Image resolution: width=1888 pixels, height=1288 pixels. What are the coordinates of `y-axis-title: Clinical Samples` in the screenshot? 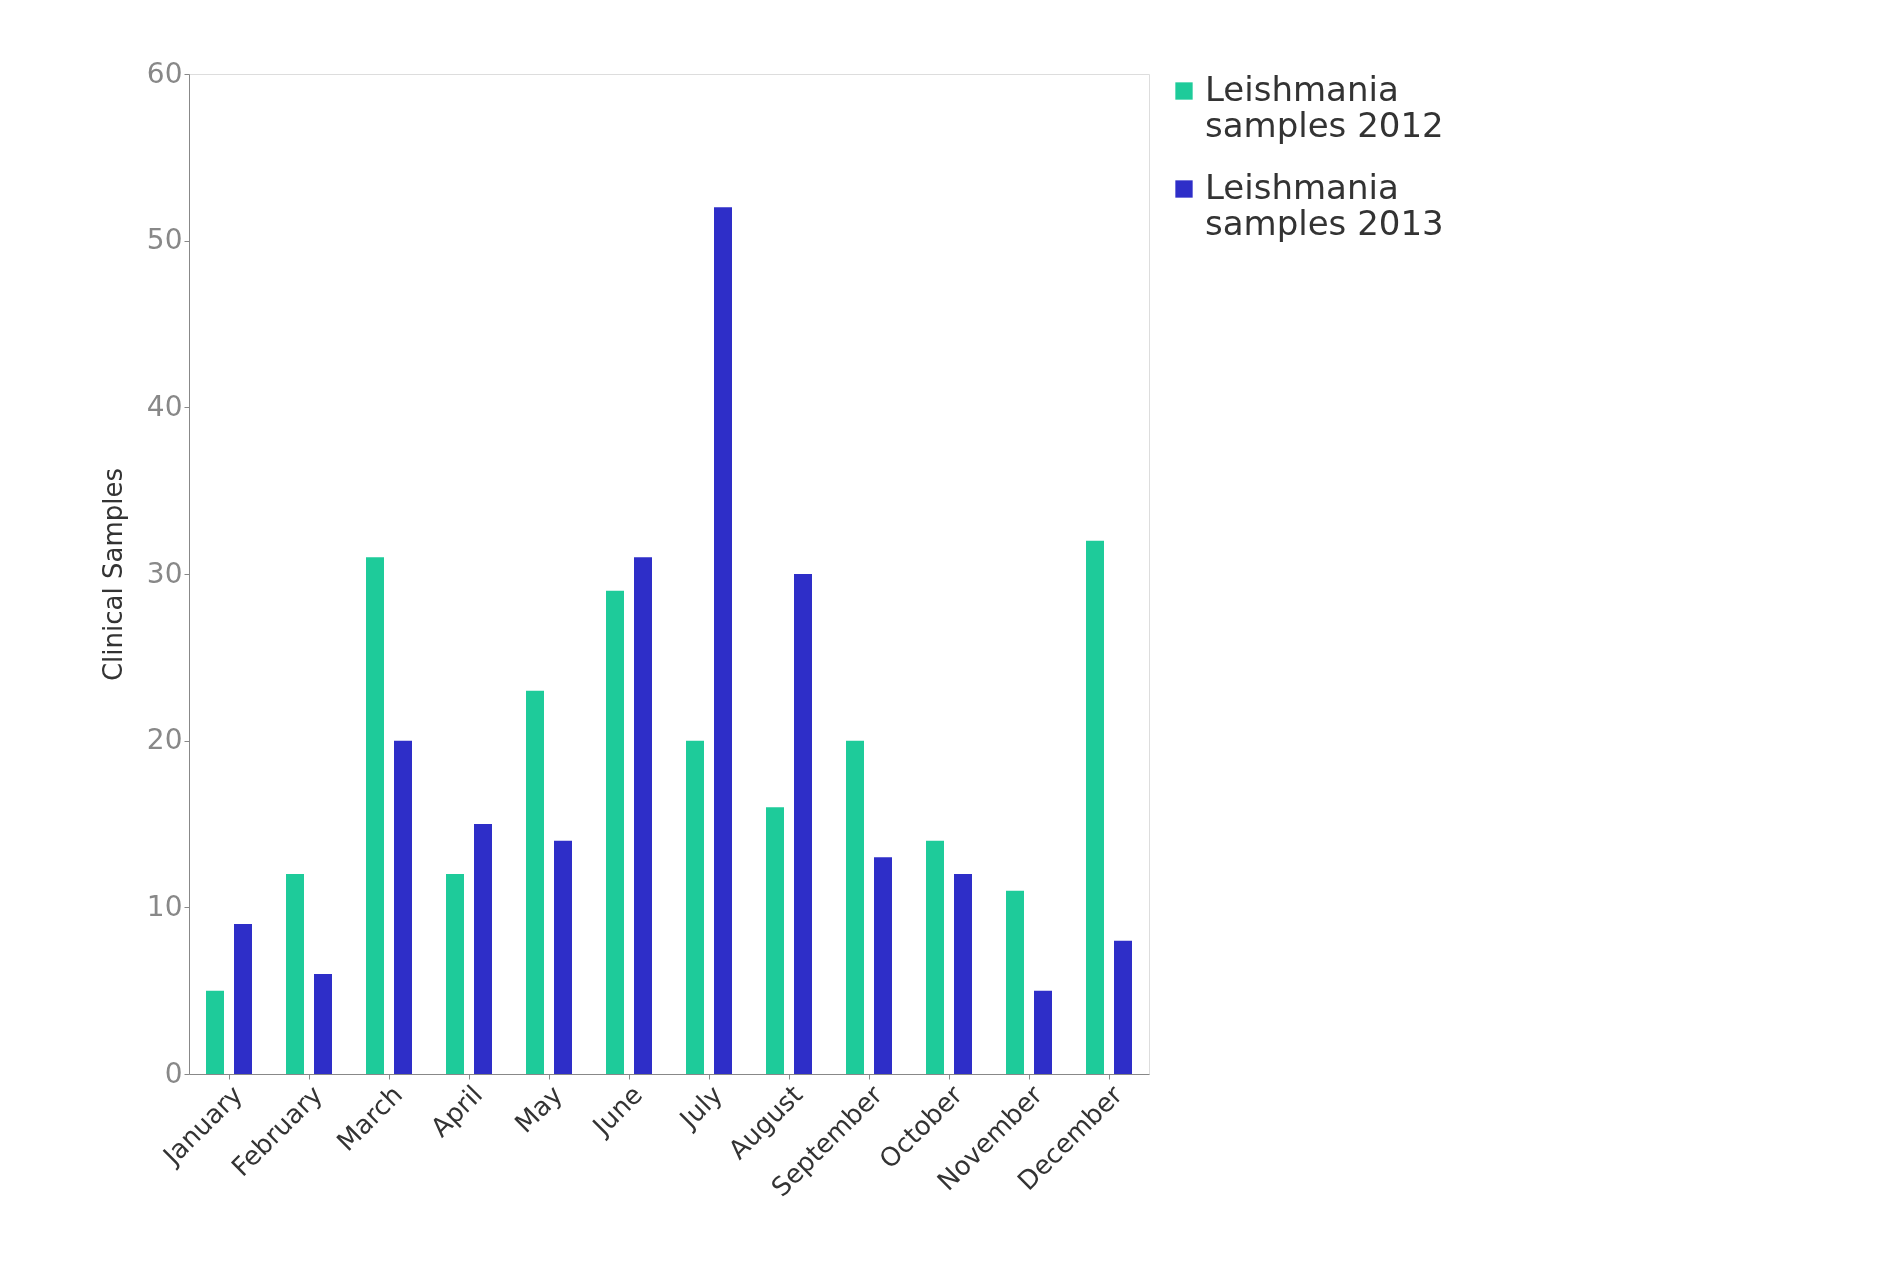 It's located at (112, 574).